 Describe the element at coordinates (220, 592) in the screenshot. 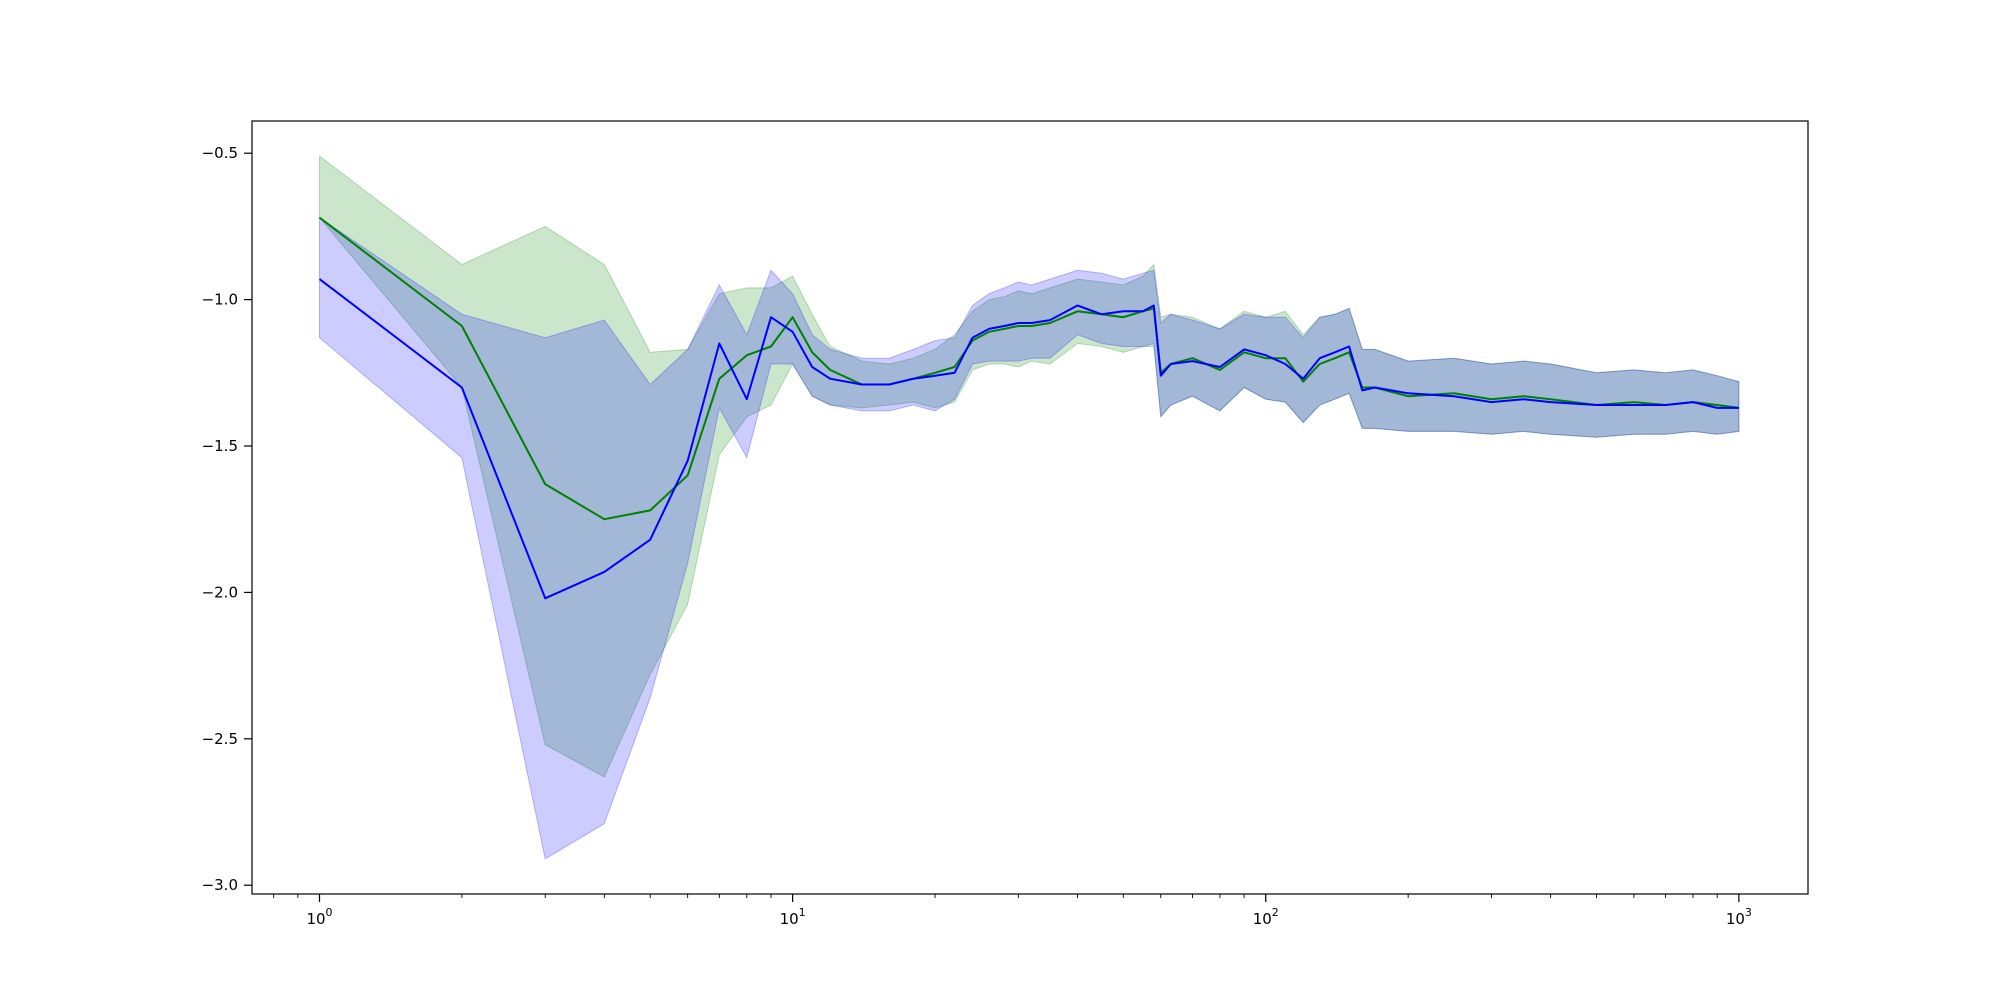

I see `y-tick-label: −2.0` at that location.